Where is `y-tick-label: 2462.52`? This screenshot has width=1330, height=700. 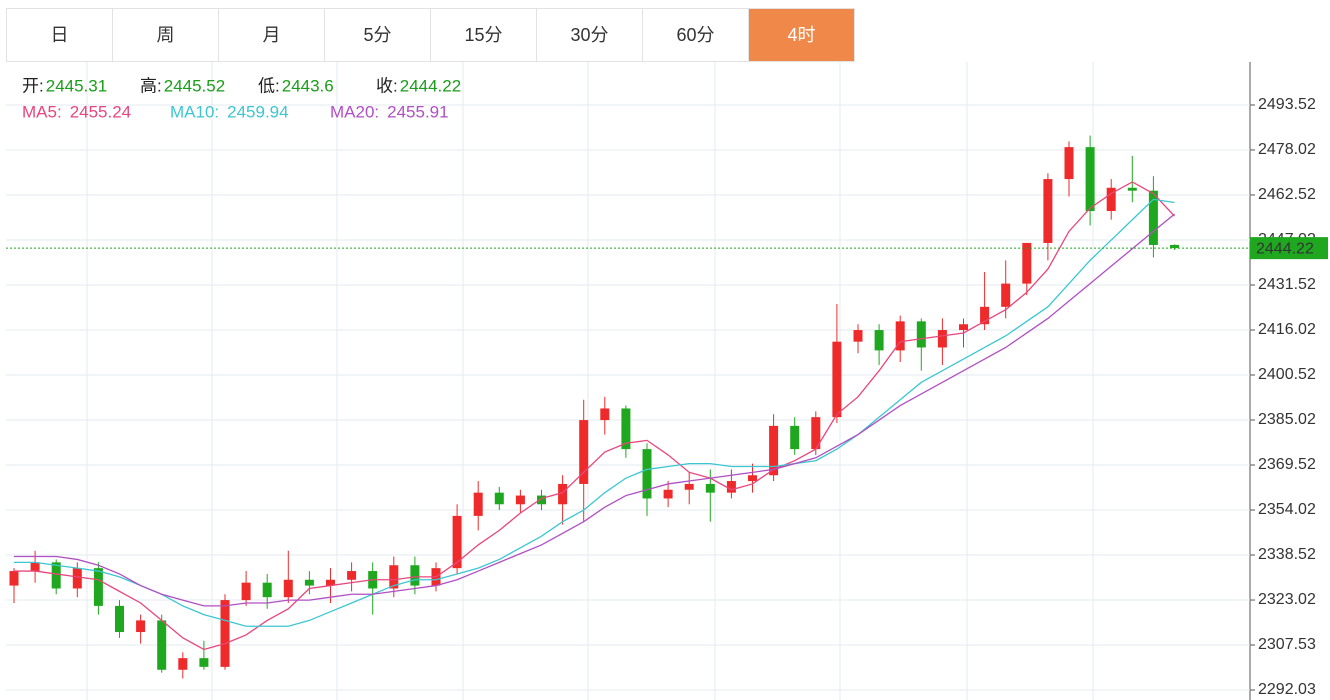 y-tick-label: 2462.52 is located at coordinates (1287, 194).